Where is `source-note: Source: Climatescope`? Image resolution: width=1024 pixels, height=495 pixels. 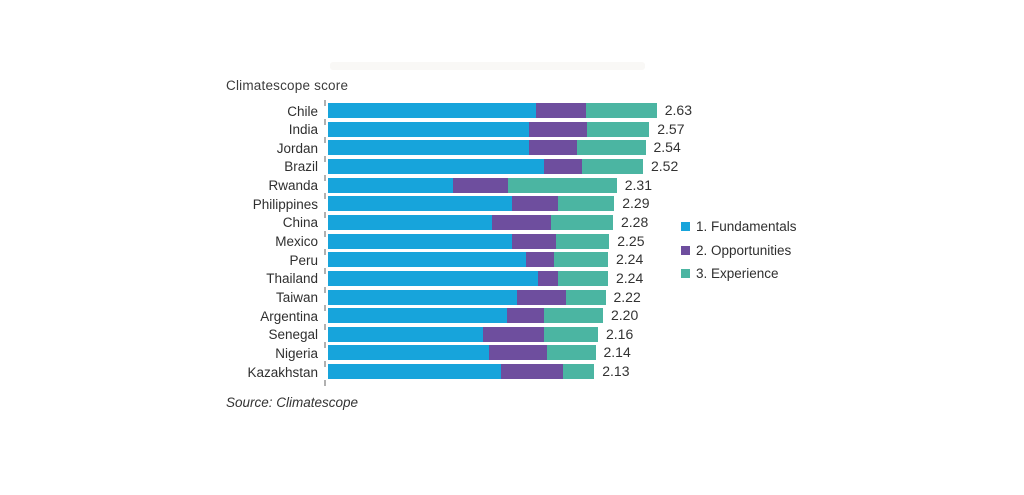 source-note: Source: Climatescope is located at coordinates (292, 402).